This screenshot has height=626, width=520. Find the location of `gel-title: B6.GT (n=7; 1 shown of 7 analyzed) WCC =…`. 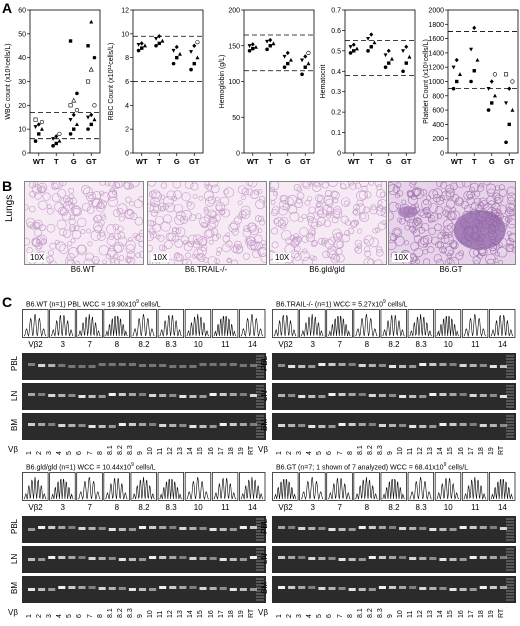

gel-title: B6.GT (n=7; 1 shown of 7 analyzed) WCC =… is located at coordinates (372, 467).